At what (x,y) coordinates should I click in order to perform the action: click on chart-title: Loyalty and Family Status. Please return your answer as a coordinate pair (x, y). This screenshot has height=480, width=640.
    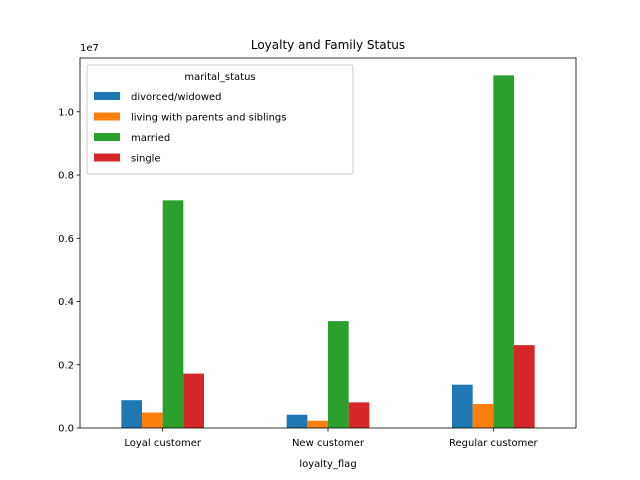
    Looking at the image, I should click on (328, 45).